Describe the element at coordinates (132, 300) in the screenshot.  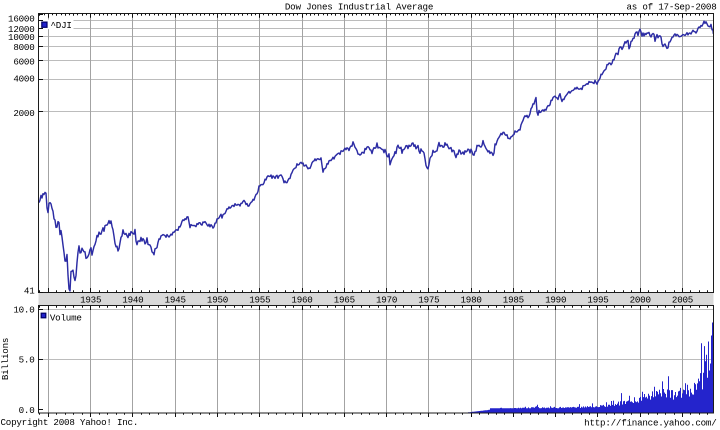
I see `svg-text: 1940` at that location.